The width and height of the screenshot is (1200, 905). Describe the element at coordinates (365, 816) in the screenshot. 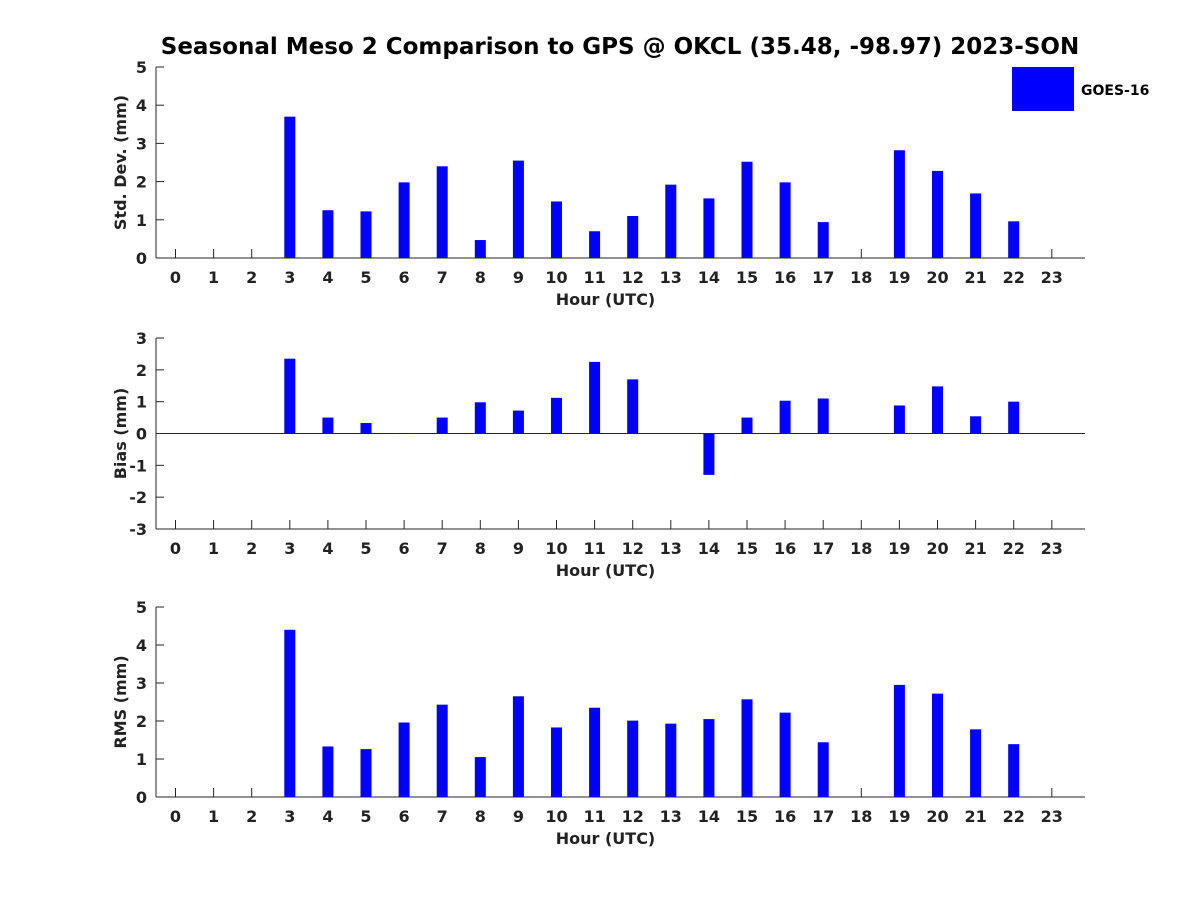

I see `rms-x-tick-label: 5` at that location.